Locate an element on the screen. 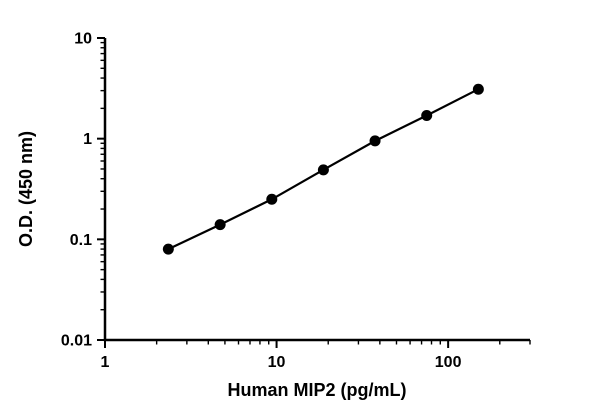  x-tick-label: 100 is located at coordinates (448, 362).